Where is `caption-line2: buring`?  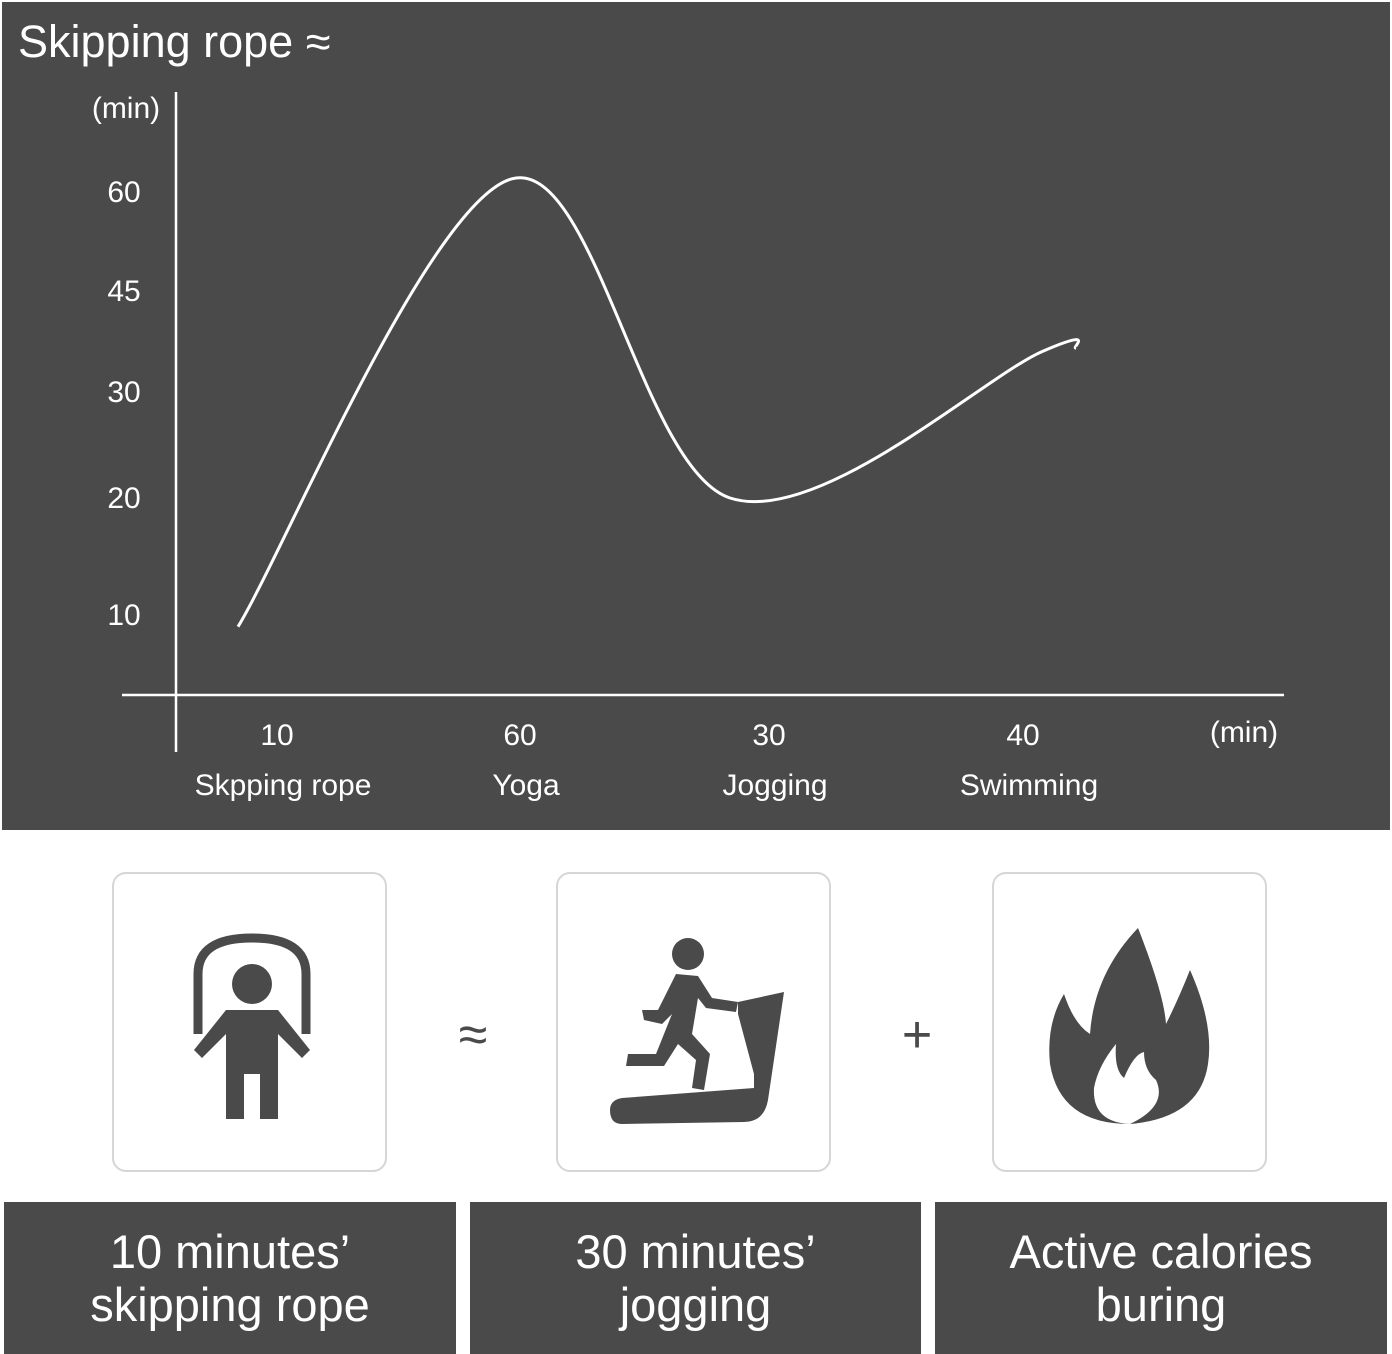 caption-line2: buring is located at coordinates (1161, 1304).